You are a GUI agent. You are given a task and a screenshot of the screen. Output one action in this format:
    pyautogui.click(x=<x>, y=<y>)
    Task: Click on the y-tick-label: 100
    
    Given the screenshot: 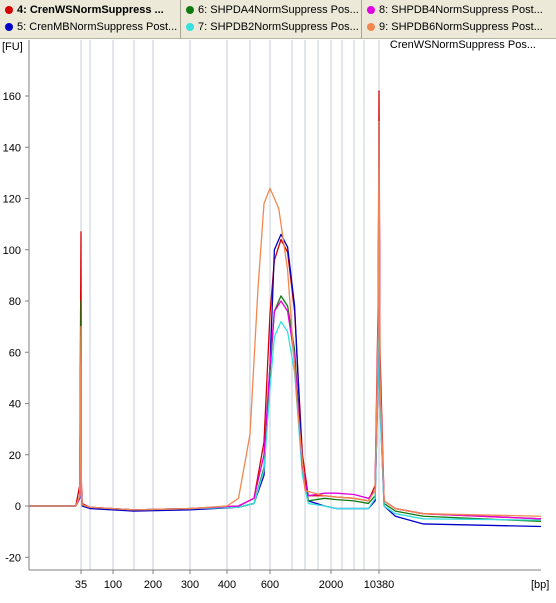 What is the action you would take?
    pyautogui.click(x=12, y=251)
    